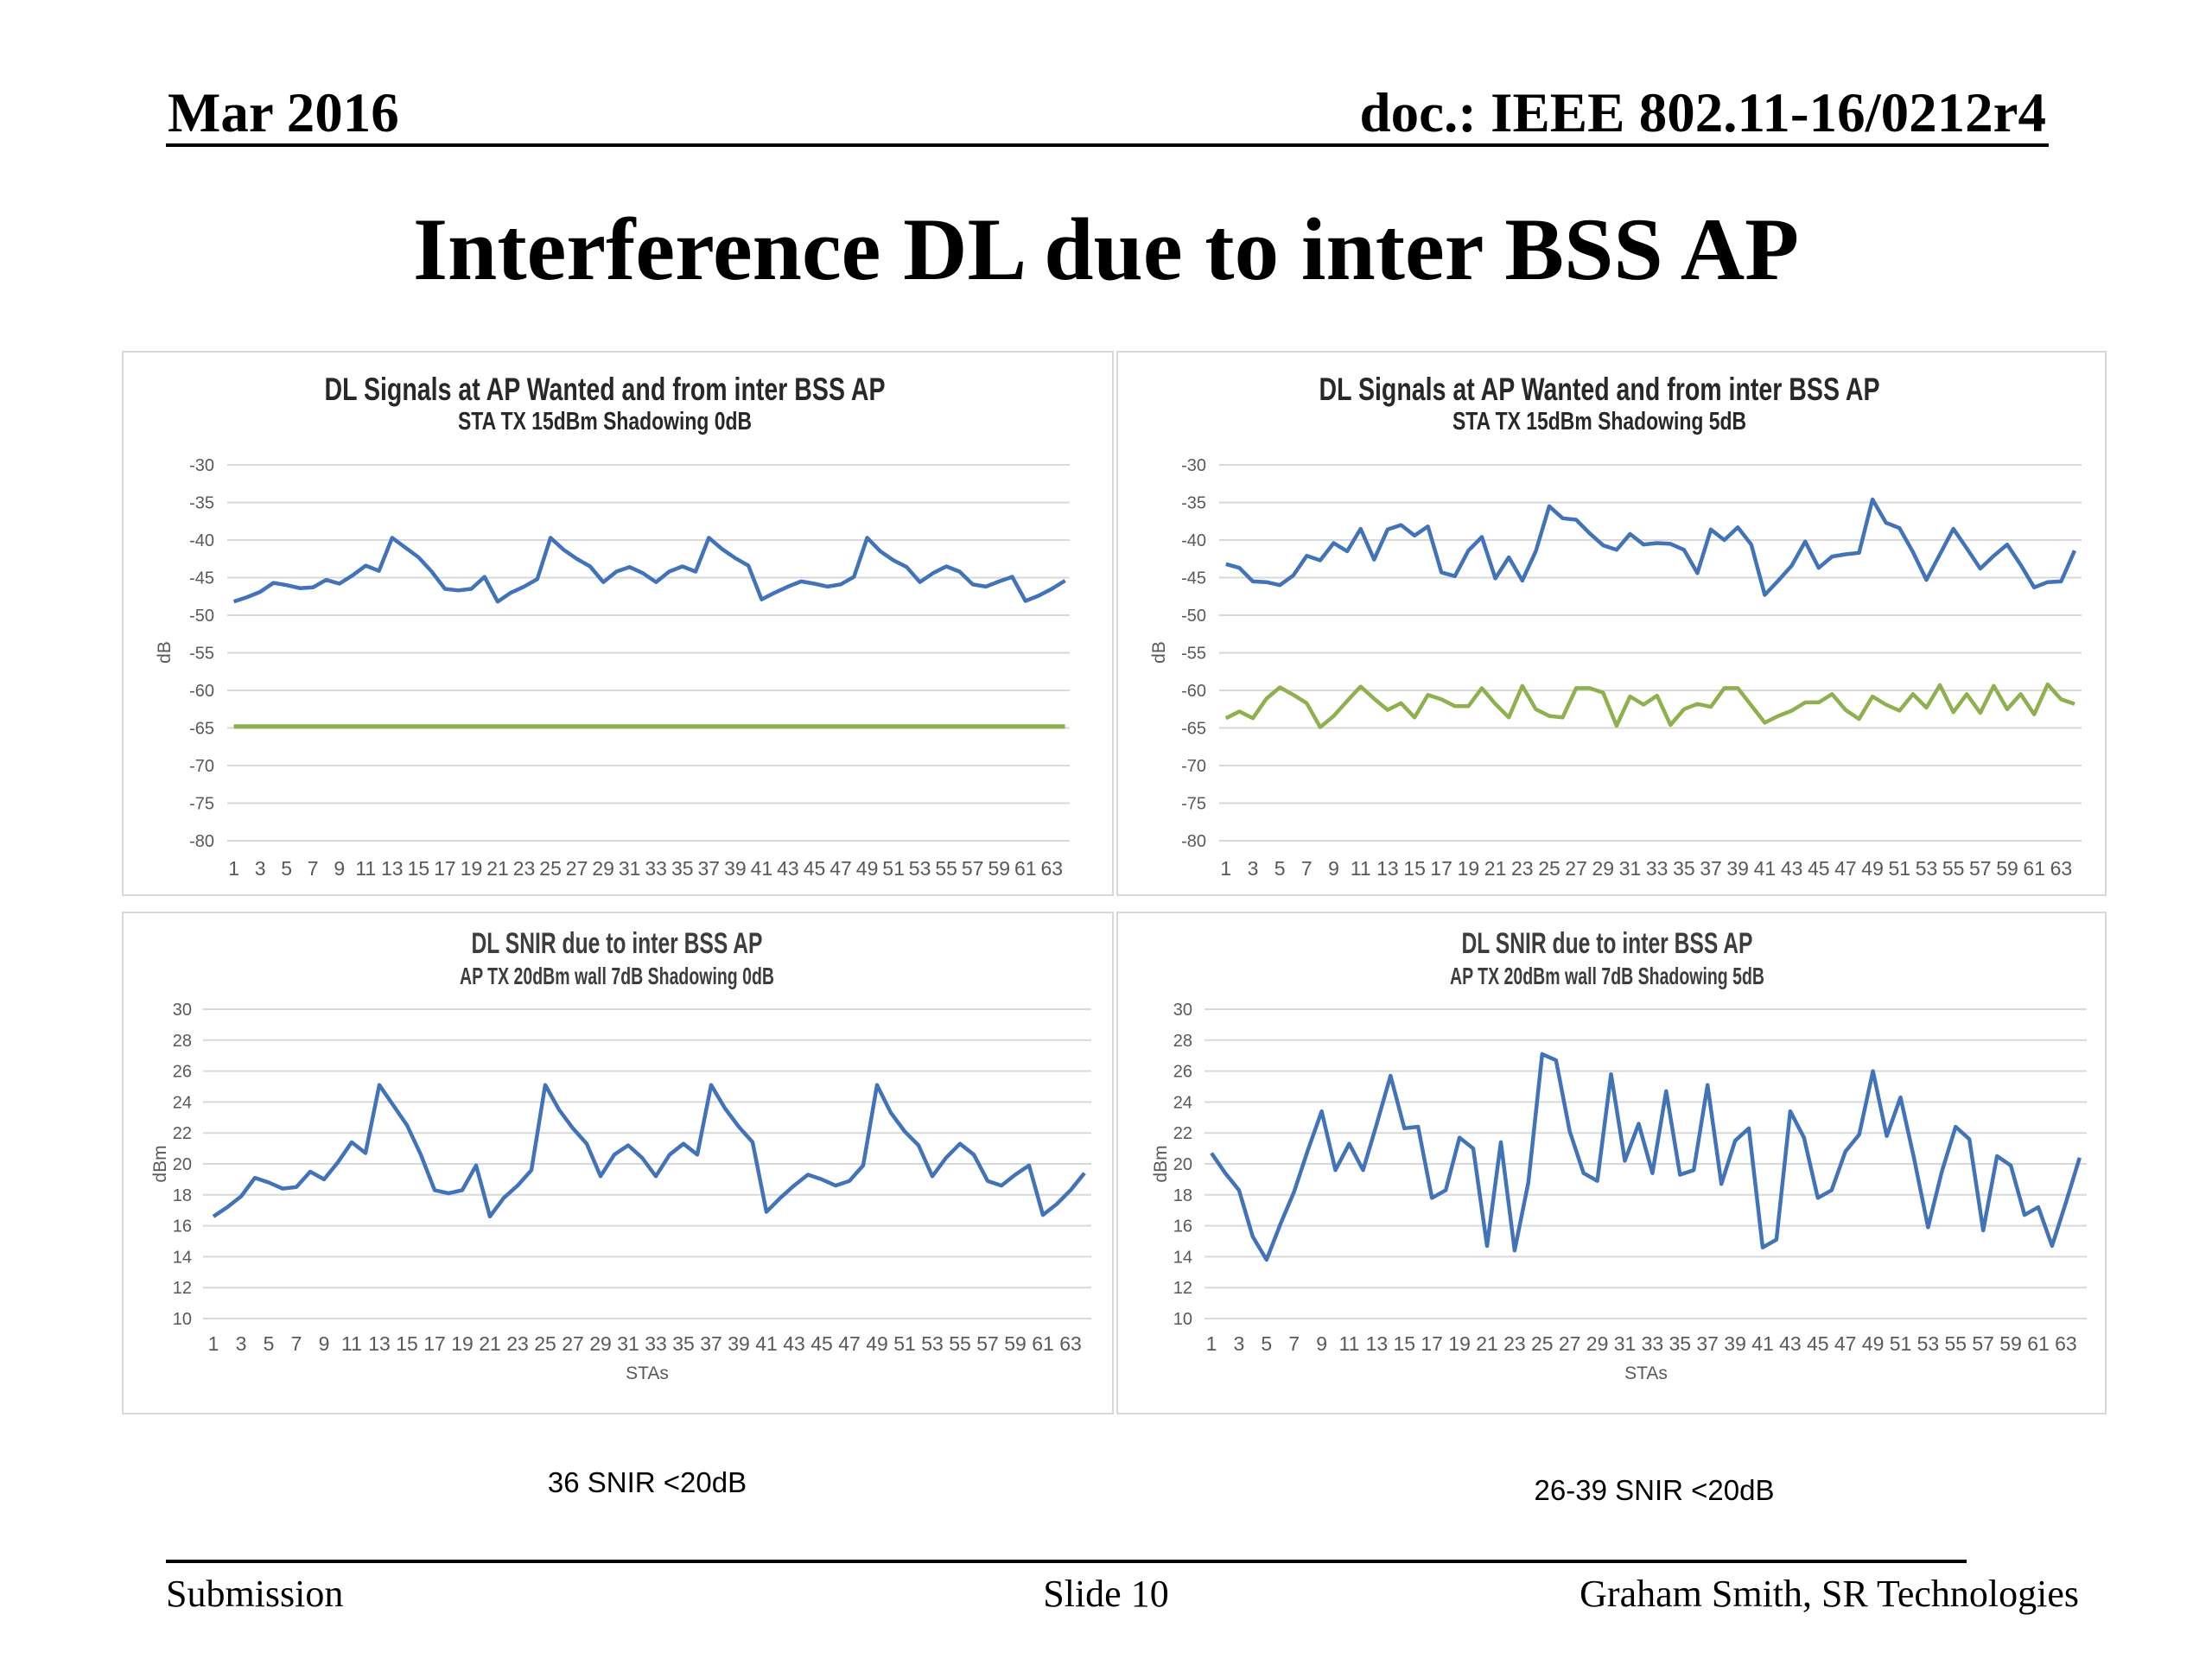 The width and height of the screenshot is (2212, 1659). What do you see at coordinates (165, 652) in the screenshot?
I see `svg-text: dB` at bounding box center [165, 652].